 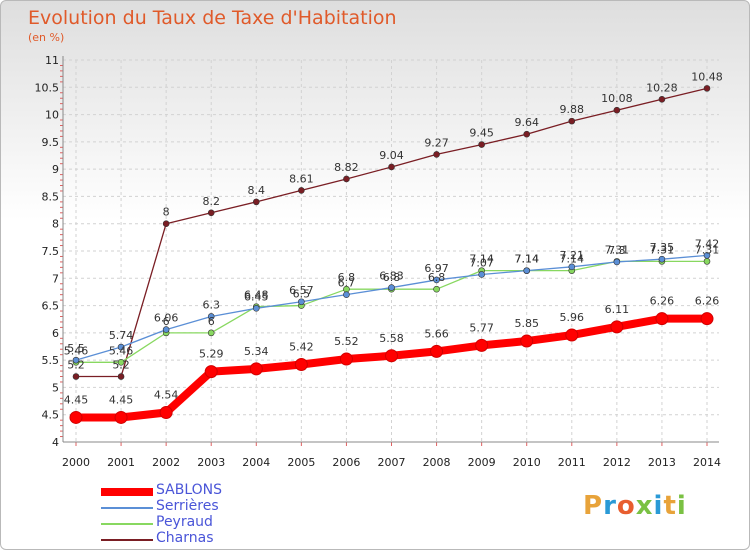 I want to click on logo-letter: r, so click(x=610, y=506).